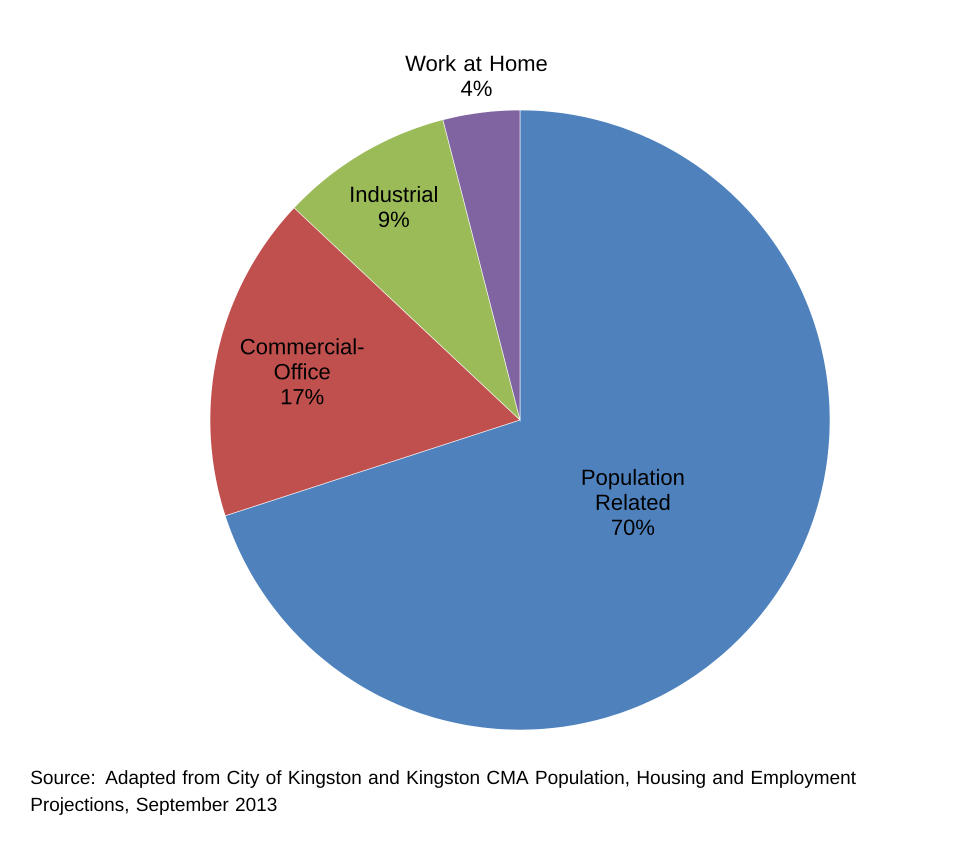 This screenshot has width=963, height=842. I want to click on data-label: 17%, so click(303, 396).